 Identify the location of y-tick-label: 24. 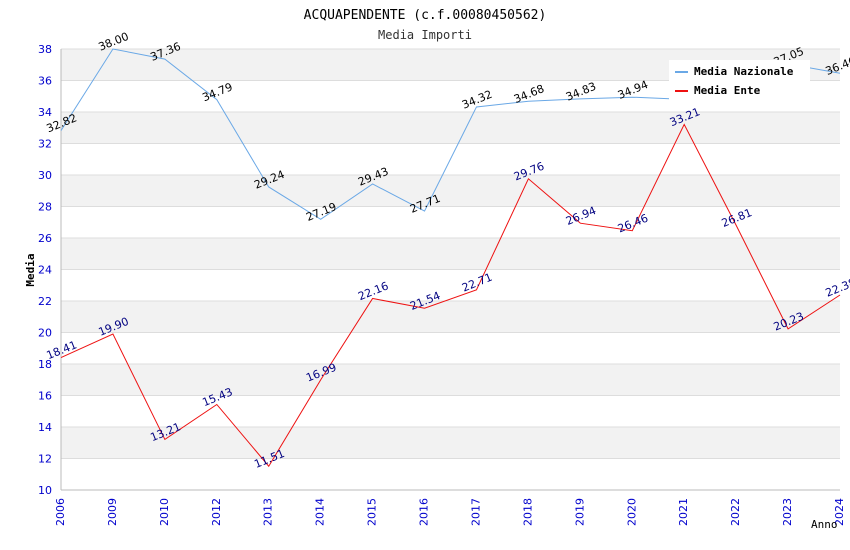
(45, 270).